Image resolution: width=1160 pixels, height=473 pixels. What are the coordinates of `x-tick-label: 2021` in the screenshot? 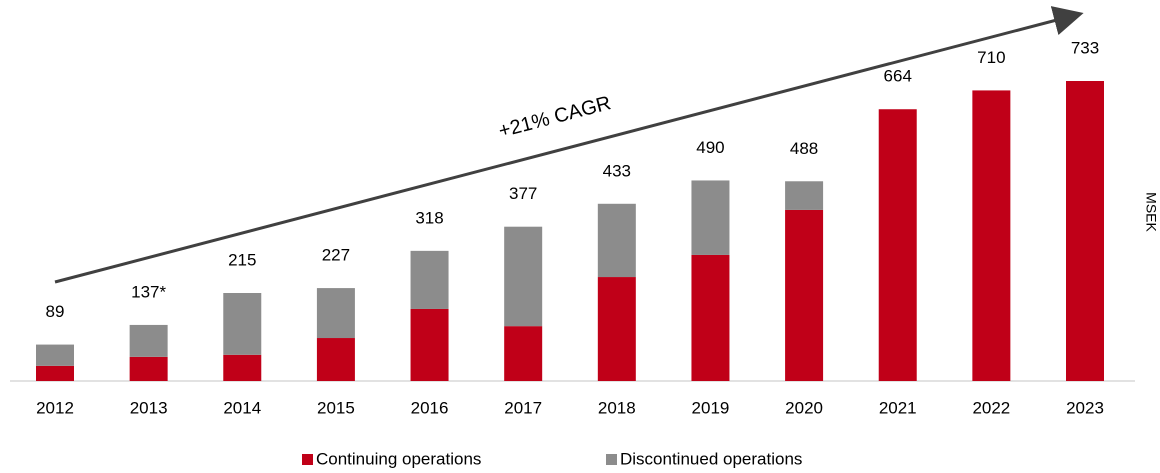 It's located at (898, 407).